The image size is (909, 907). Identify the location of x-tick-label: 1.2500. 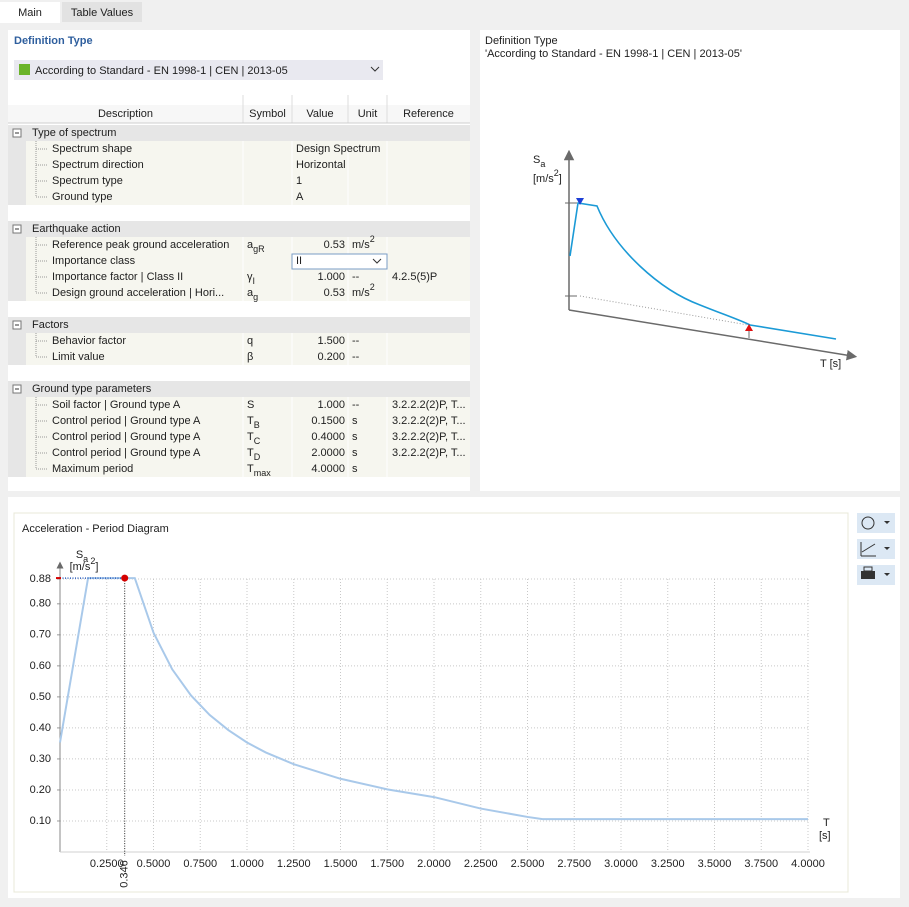
(294, 864).